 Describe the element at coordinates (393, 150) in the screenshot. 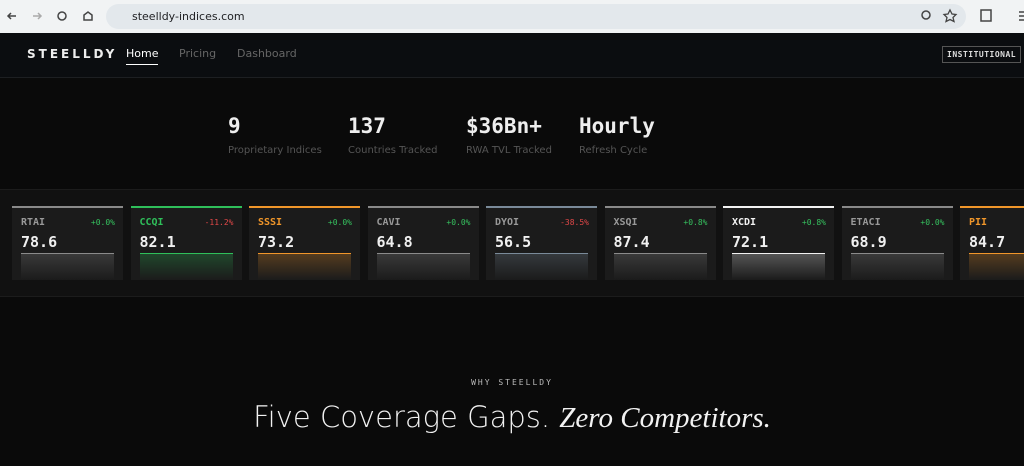

I see `stat-label: Countries Tracked` at that location.